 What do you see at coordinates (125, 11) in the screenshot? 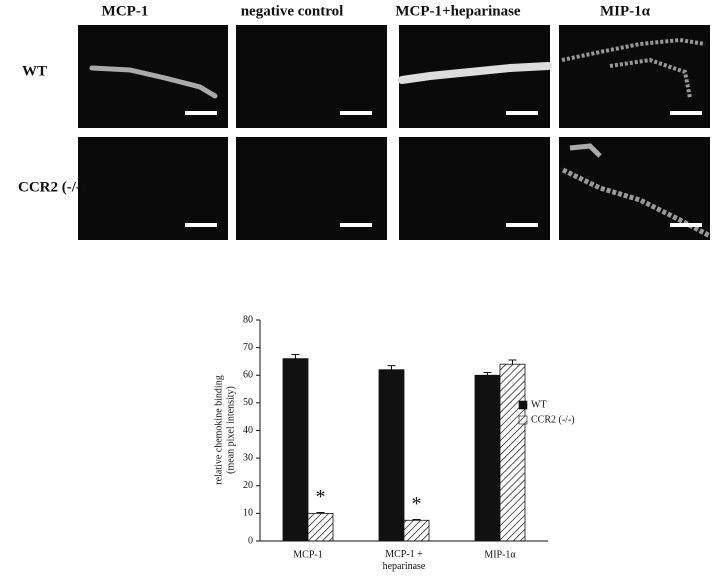
I see `column-label: MCP-1` at bounding box center [125, 11].